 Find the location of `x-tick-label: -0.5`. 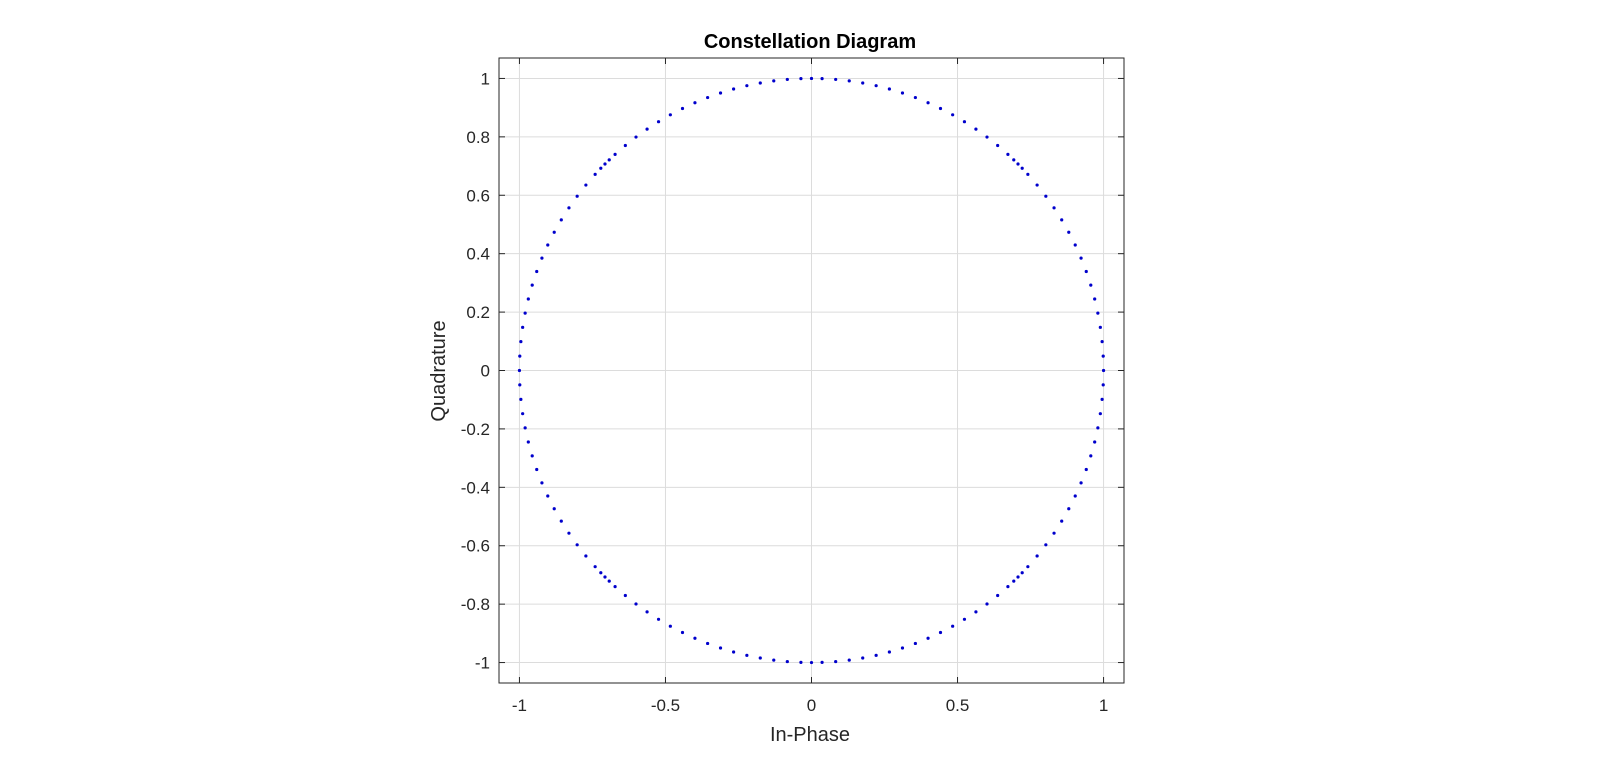

x-tick-label: -0.5 is located at coordinates (665, 705).